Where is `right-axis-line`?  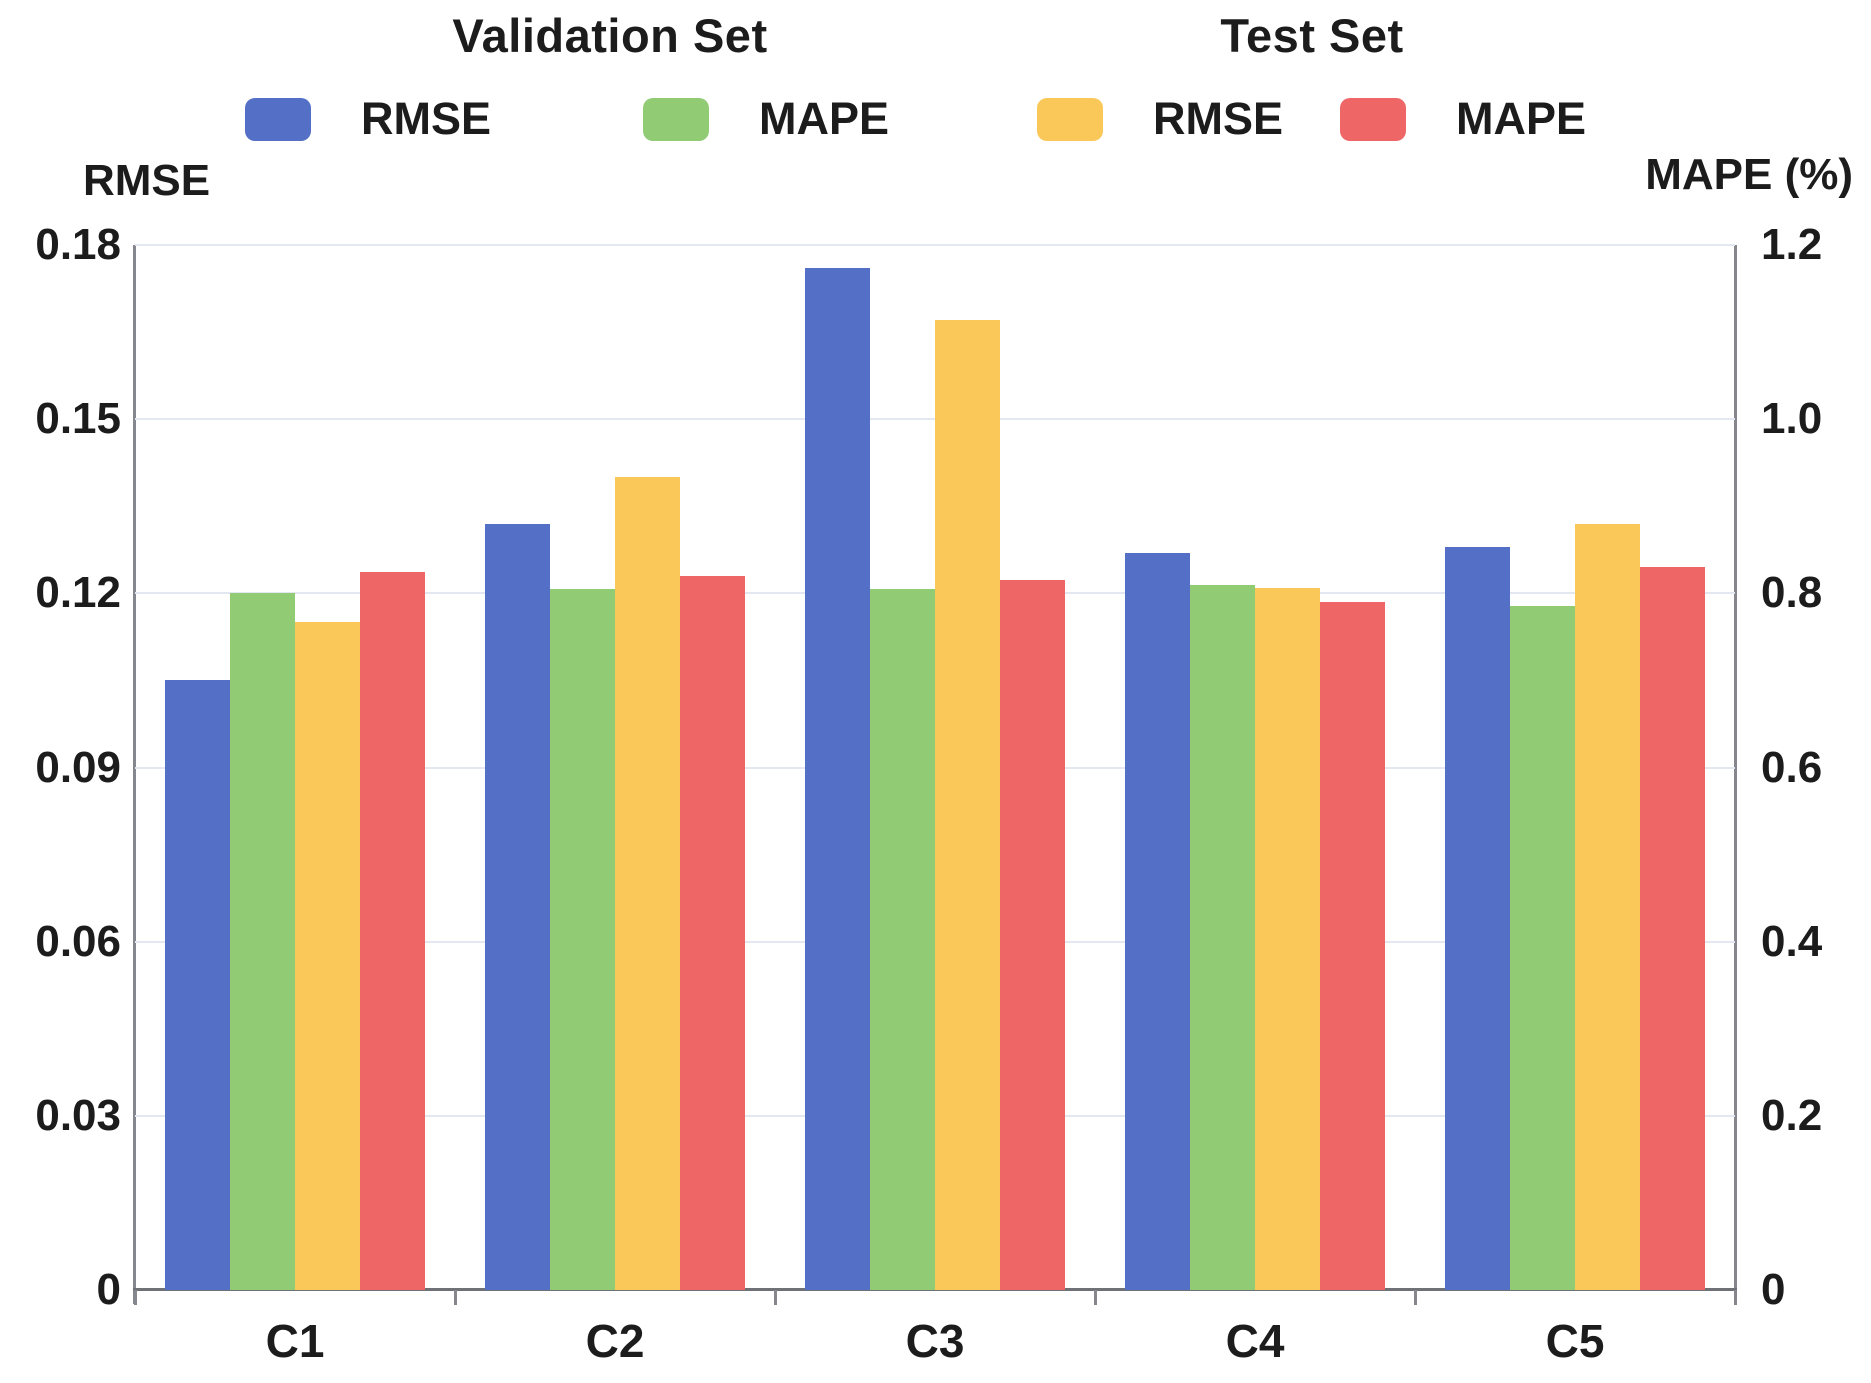
right-axis-line is located at coordinates (1735, 774).